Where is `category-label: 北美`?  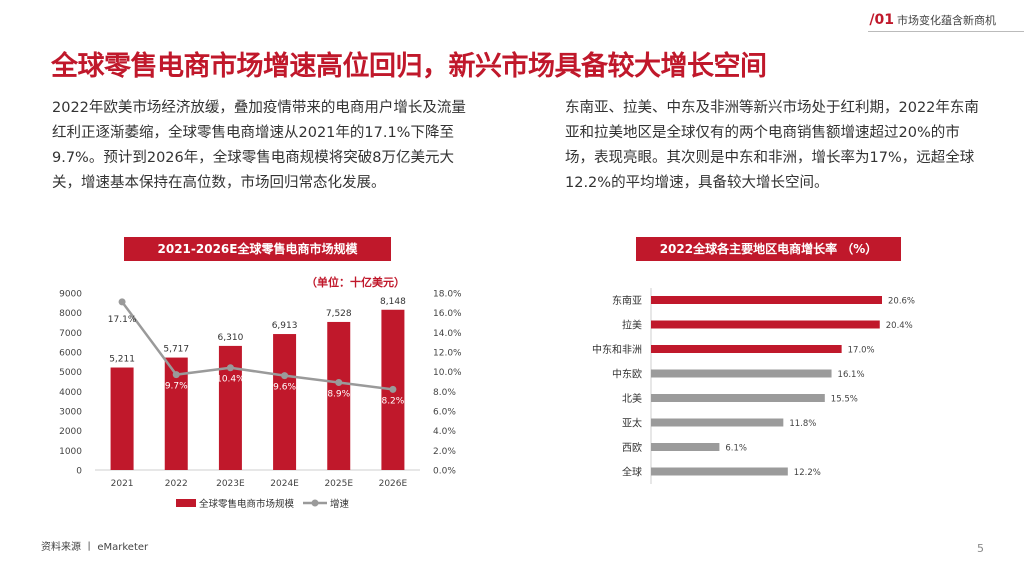
category-label: 北美 is located at coordinates (632, 398).